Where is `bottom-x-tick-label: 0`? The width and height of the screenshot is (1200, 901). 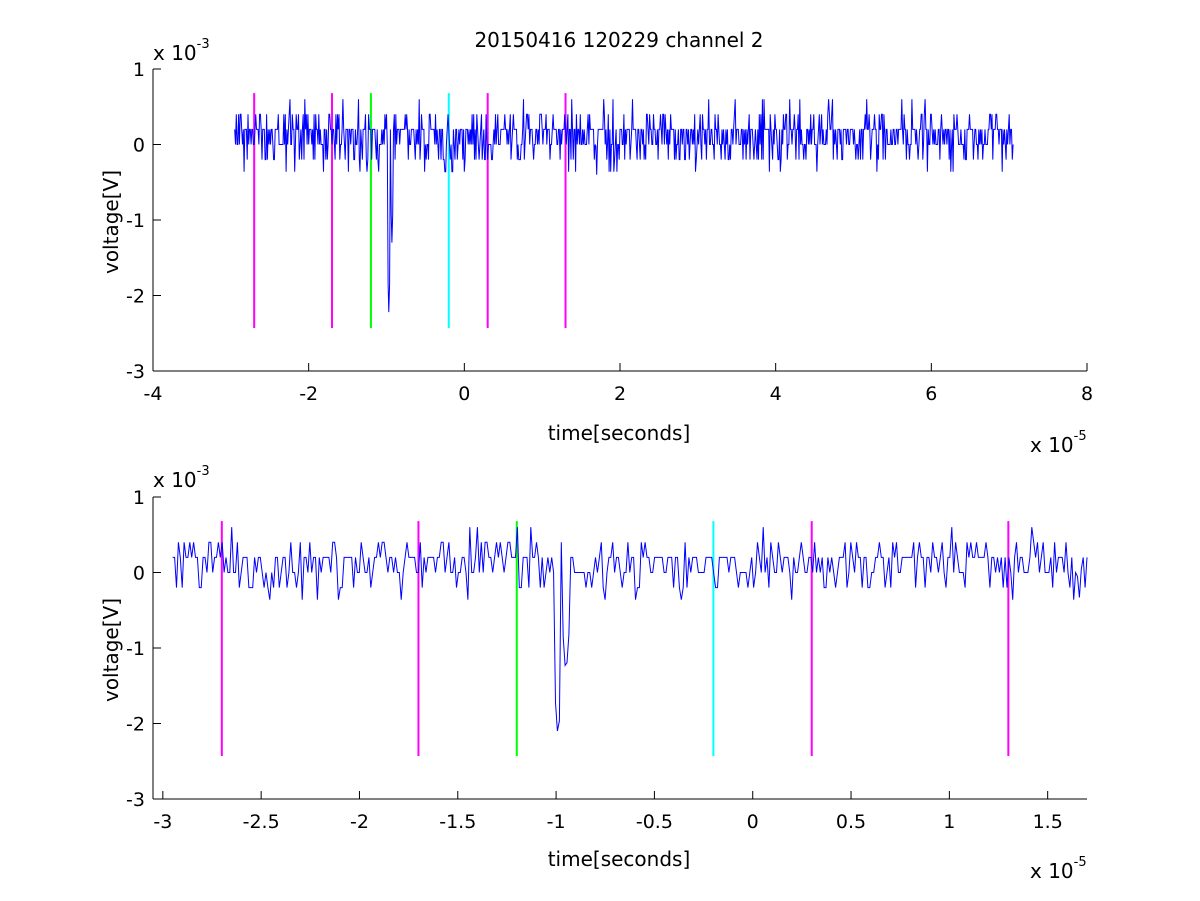 bottom-x-tick-label: 0 is located at coordinates (753, 822).